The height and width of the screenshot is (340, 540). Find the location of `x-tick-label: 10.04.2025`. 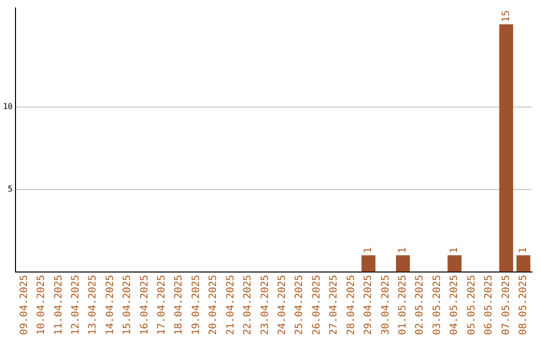

x-tick-label: 10.04.2025 is located at coordinates (42, 305).